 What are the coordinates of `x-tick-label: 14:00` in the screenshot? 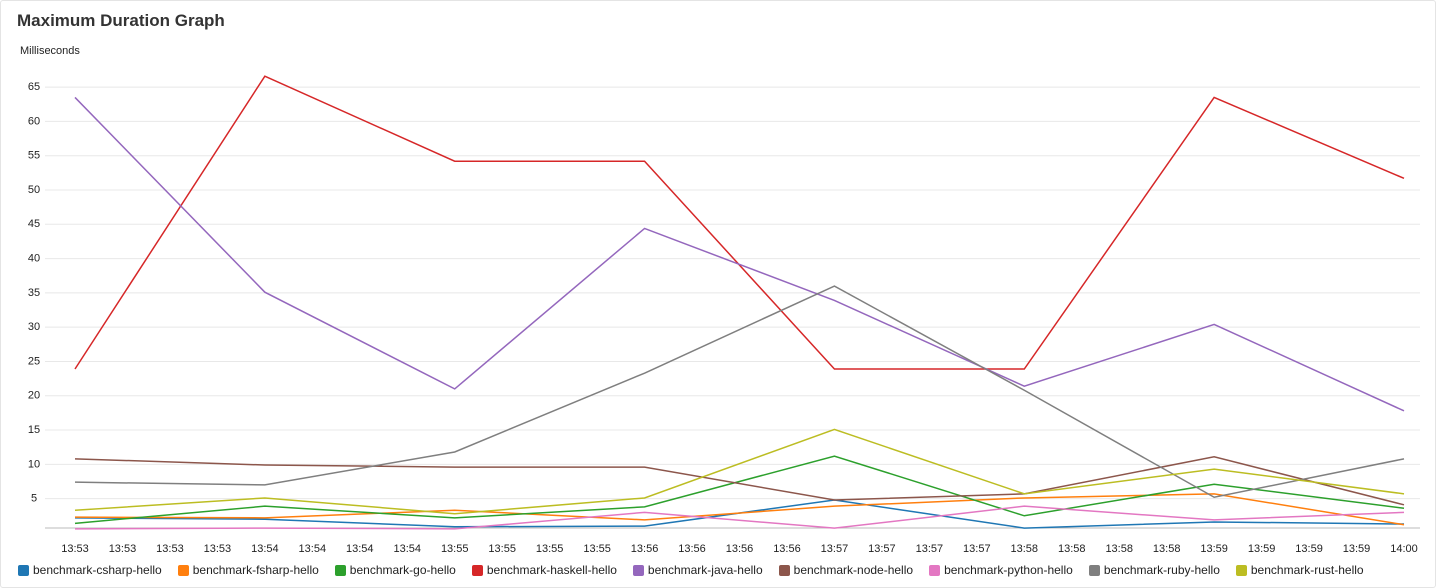 It's located at (1404, 549).